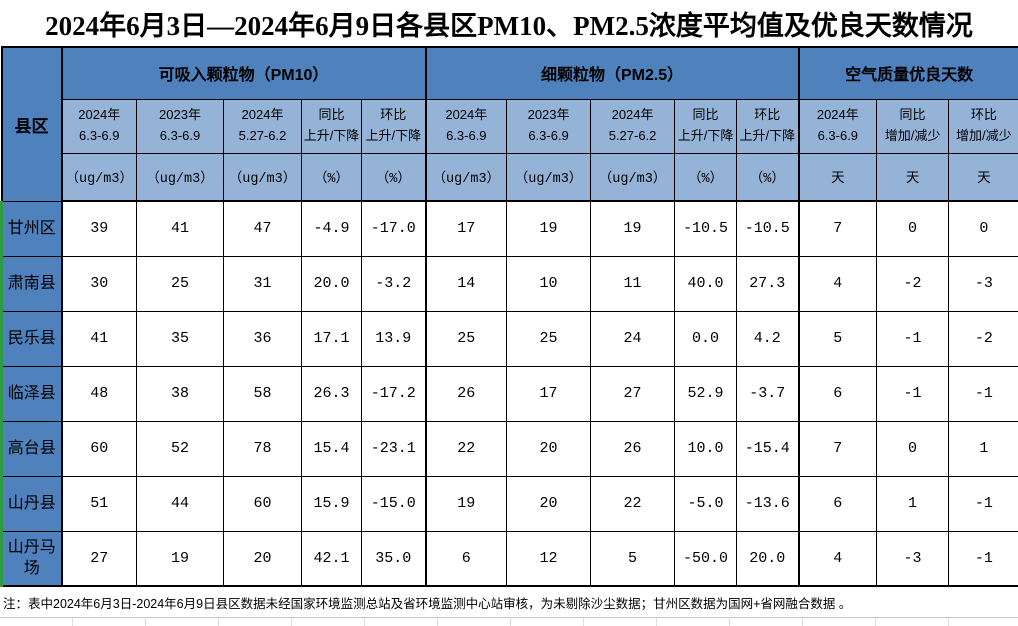 This screenshot has height=626, width=1018. I want to click on data-cell: 11, so click(633, 283).